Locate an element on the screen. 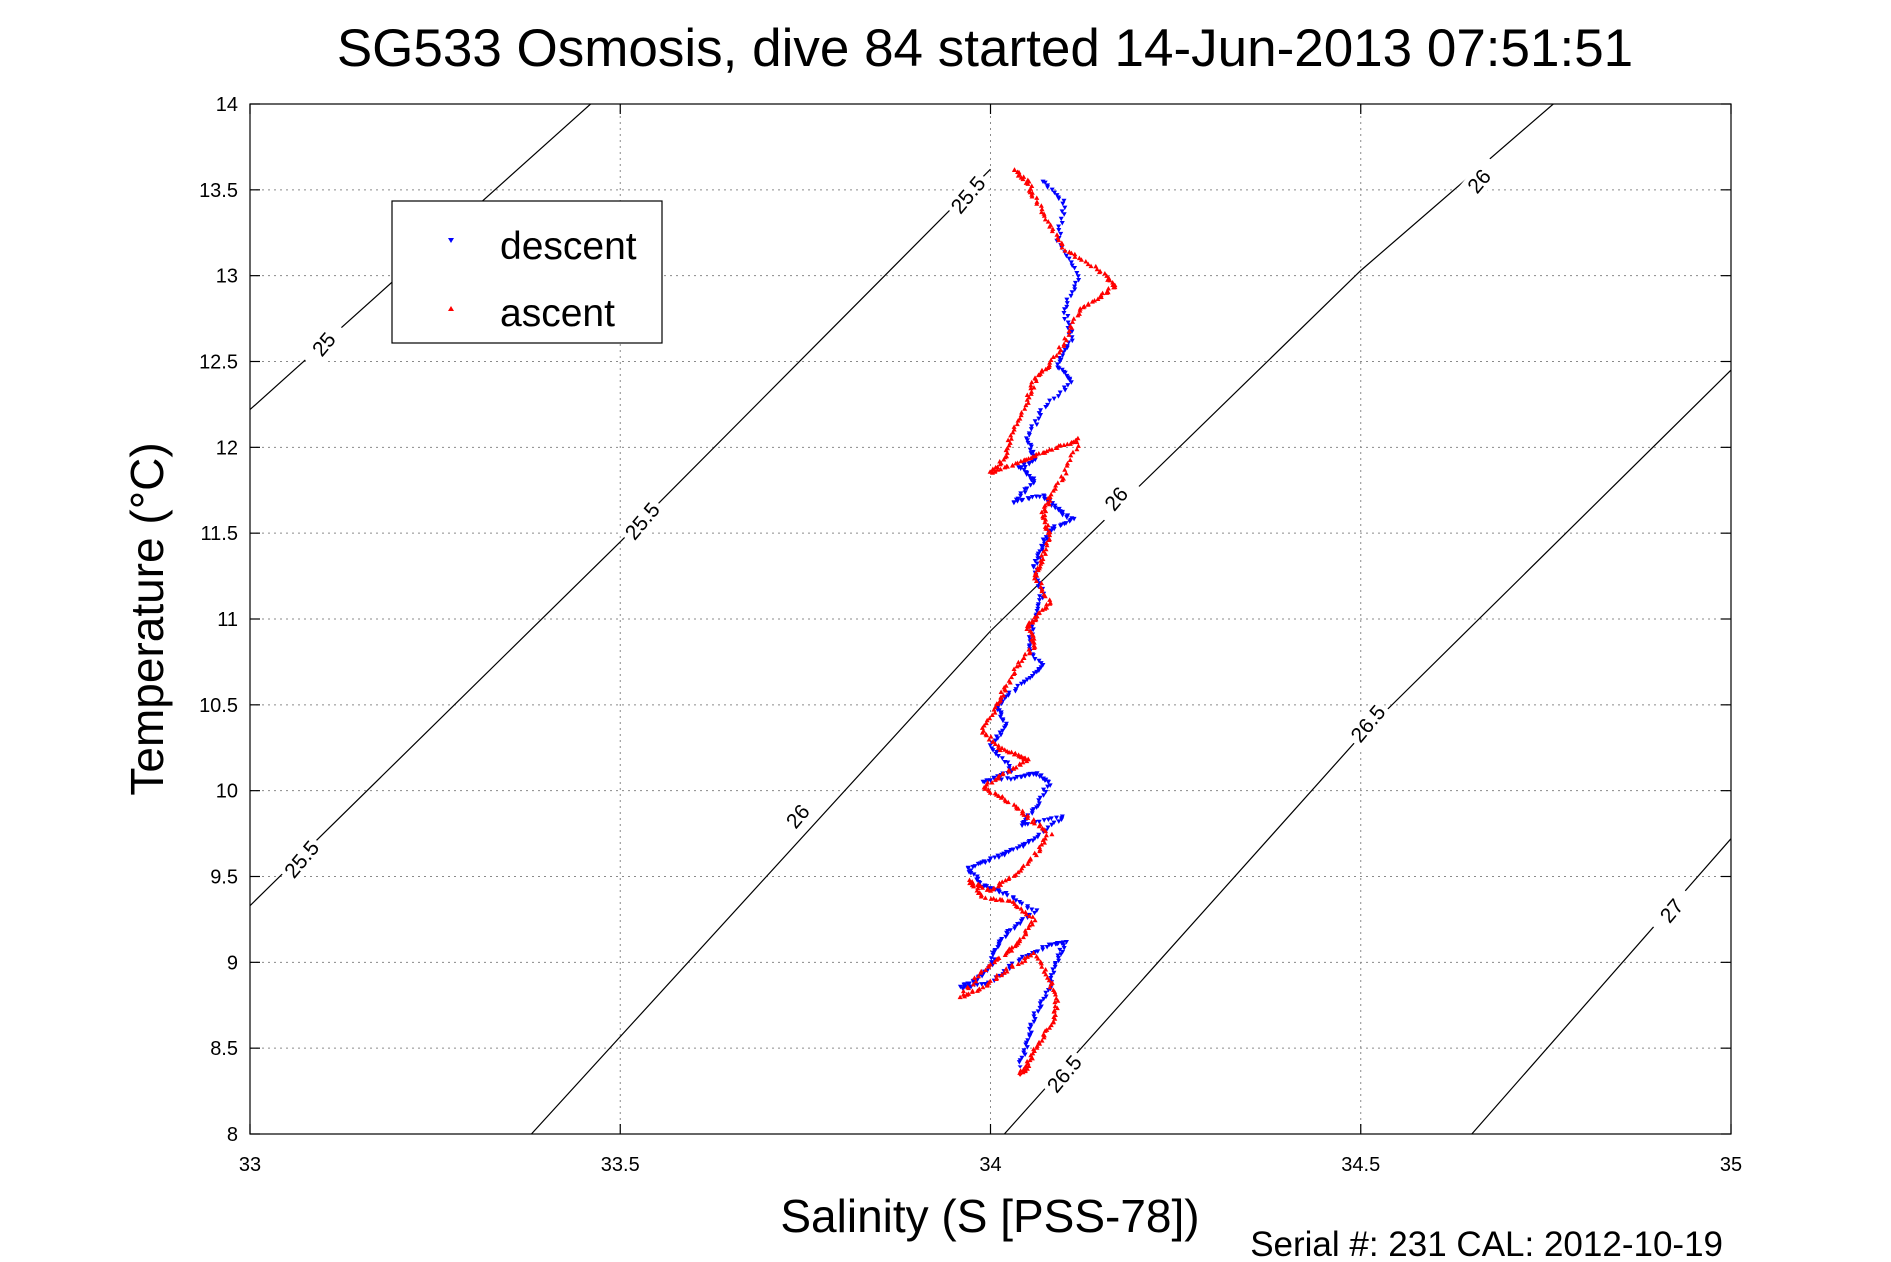 This screenshot has width=1891, height=1262. y-tick-label: 11.5 is located at coordinates (219, 534).